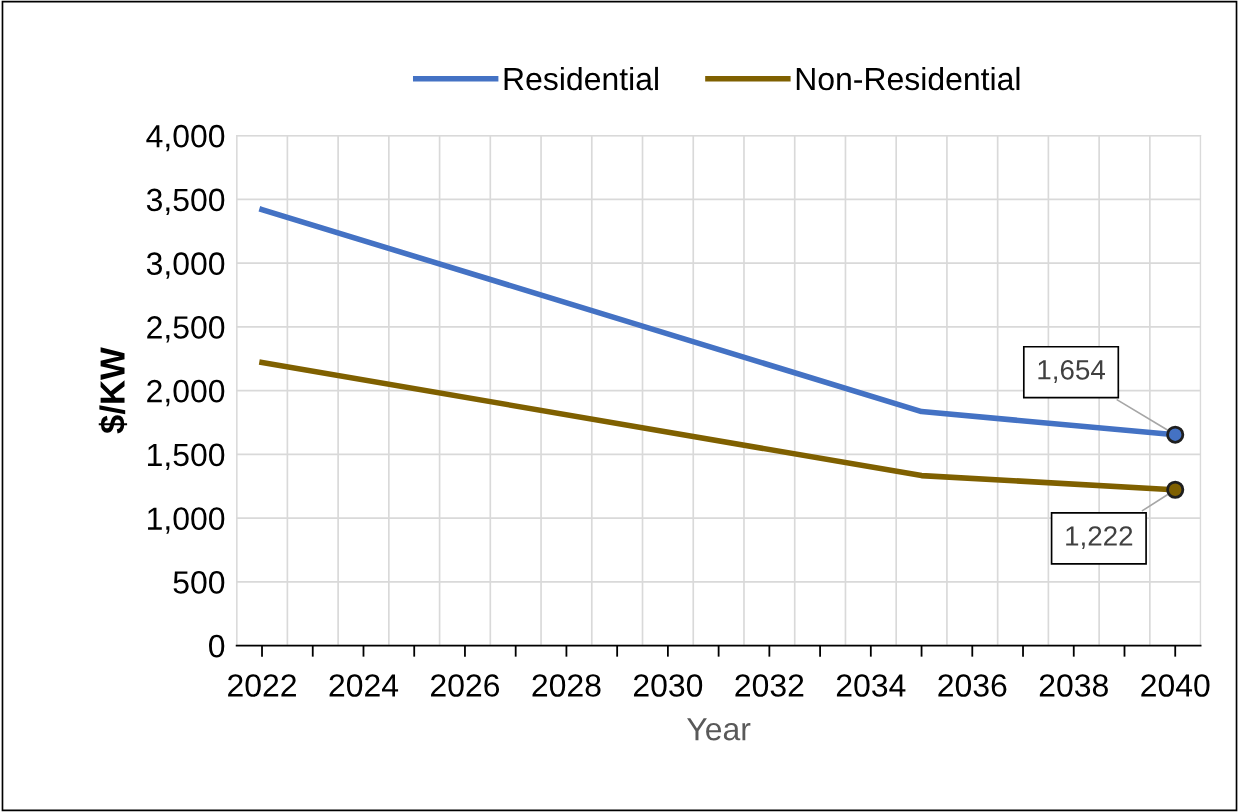 This screenshot has height=812, width=1239. I want to click on x-axis-title: Year, so click(719, 729).